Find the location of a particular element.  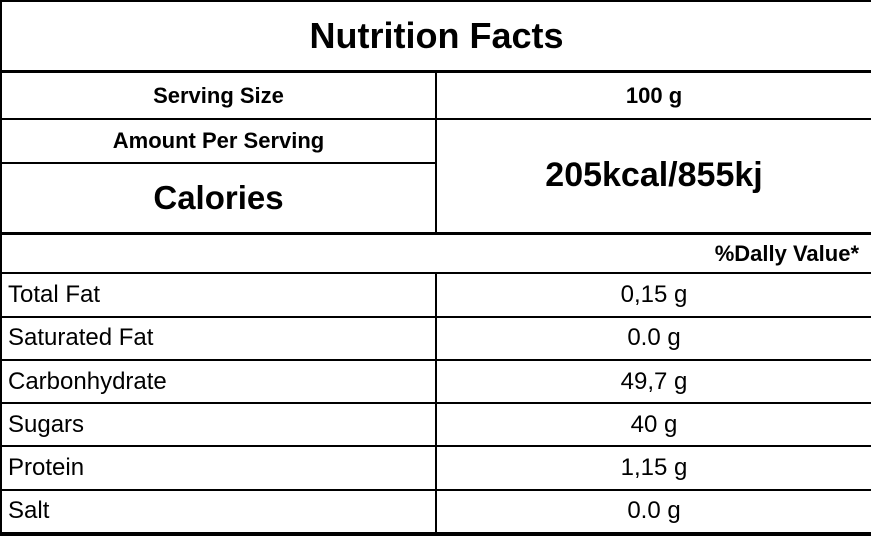

nutrient-value: 1,15 g is located at coordinates (652, 468).